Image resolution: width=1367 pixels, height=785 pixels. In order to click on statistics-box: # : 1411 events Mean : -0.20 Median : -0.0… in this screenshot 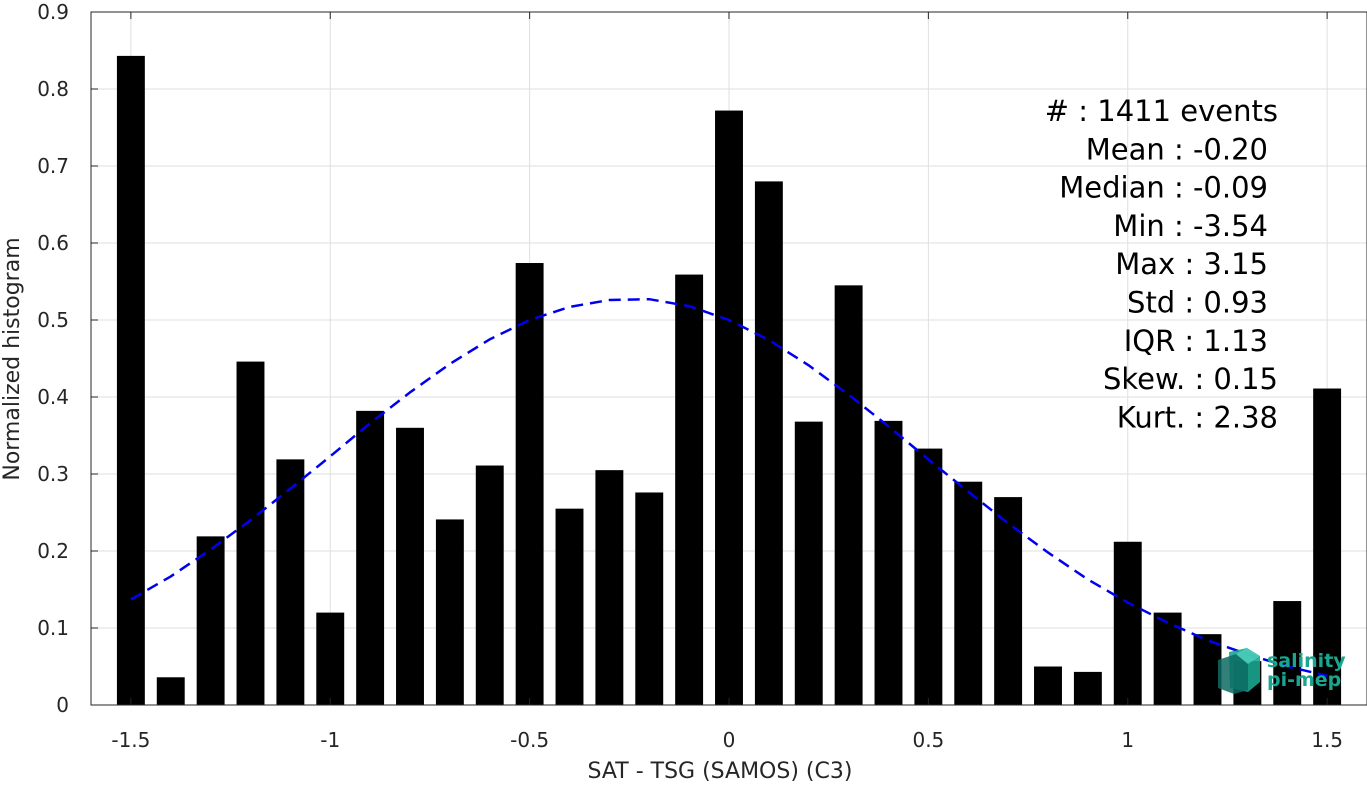, I will do `click(1161, 264)`.